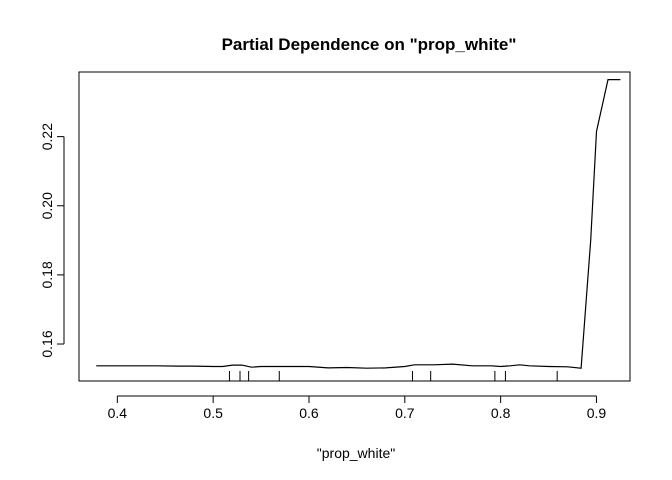 Image resolution: width=672 pixels, height=480 pixels. What do you see at coordinates (47, 274) in the screenshot?
I see `y-tick-label: 0.18` at bounding box center [47, 274].